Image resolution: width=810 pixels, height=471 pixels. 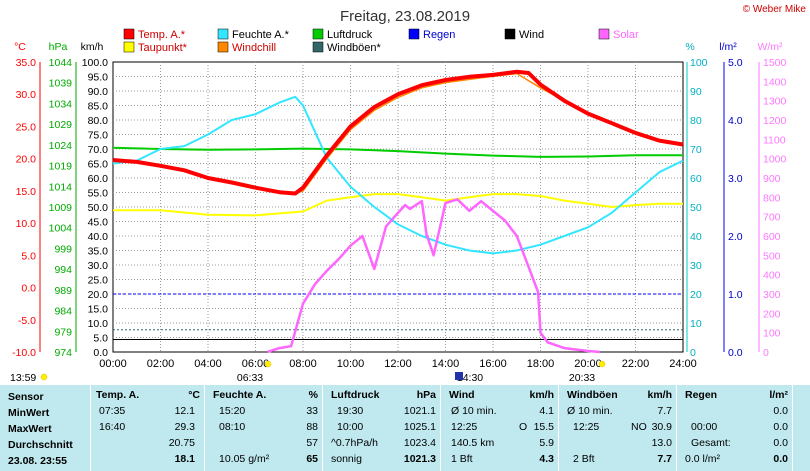 I want to click on x-tick-label: 12:00, so click(x=398, y=364).